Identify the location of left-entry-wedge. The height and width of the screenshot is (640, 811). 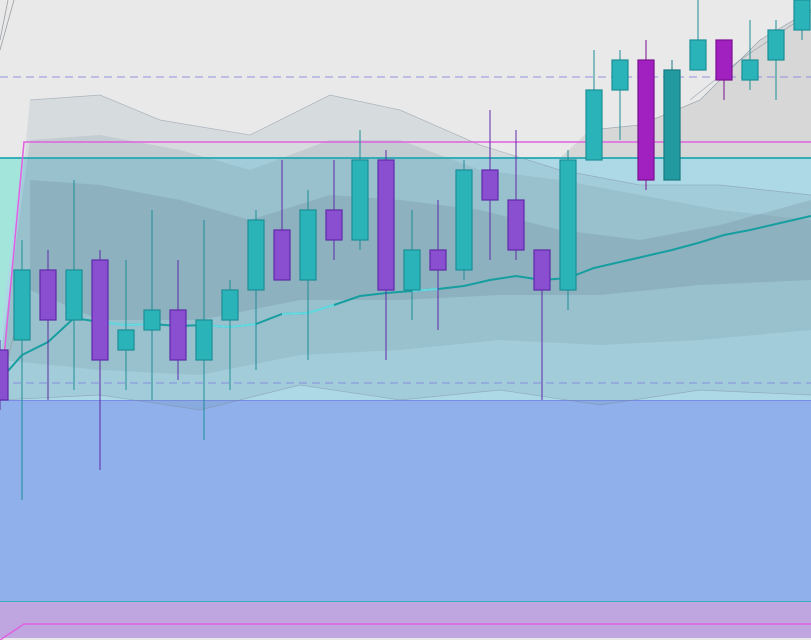
(11, 249).